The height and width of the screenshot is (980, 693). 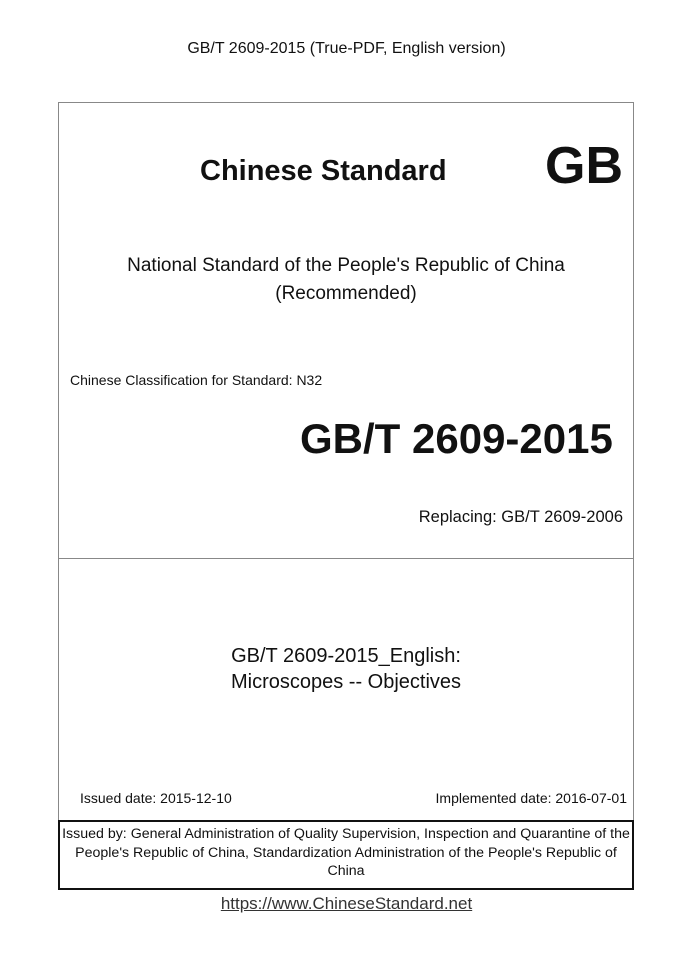 I want to click on brand-title: Chinese Standard, so click(x=323, y=171).